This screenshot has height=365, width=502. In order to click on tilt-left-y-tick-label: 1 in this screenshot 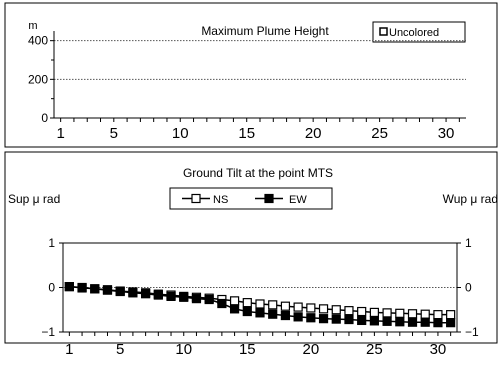, I will do `click(51, 243)`.